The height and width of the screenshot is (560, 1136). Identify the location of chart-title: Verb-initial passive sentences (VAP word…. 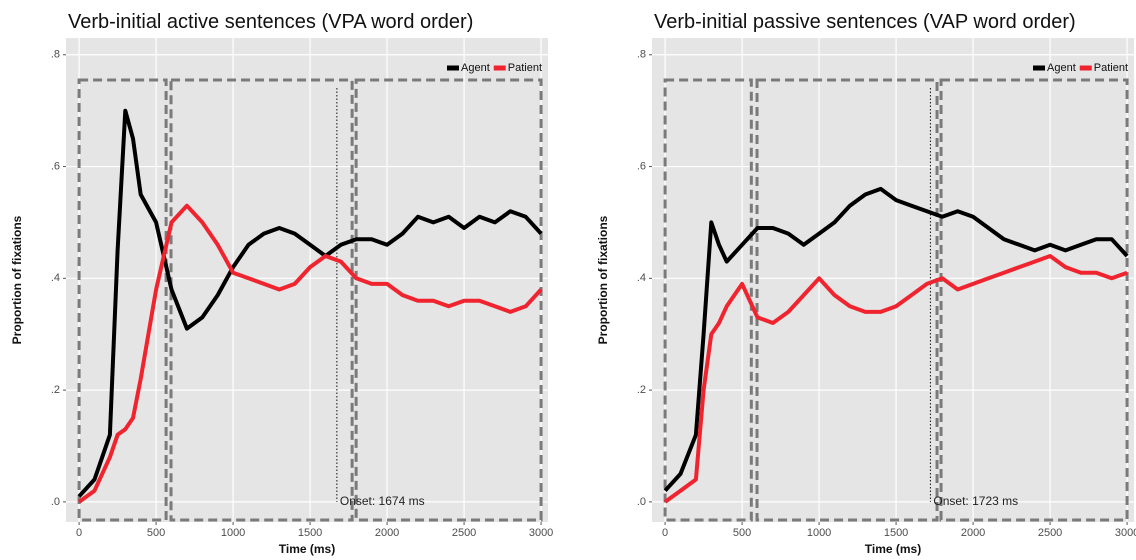
(865, 22).